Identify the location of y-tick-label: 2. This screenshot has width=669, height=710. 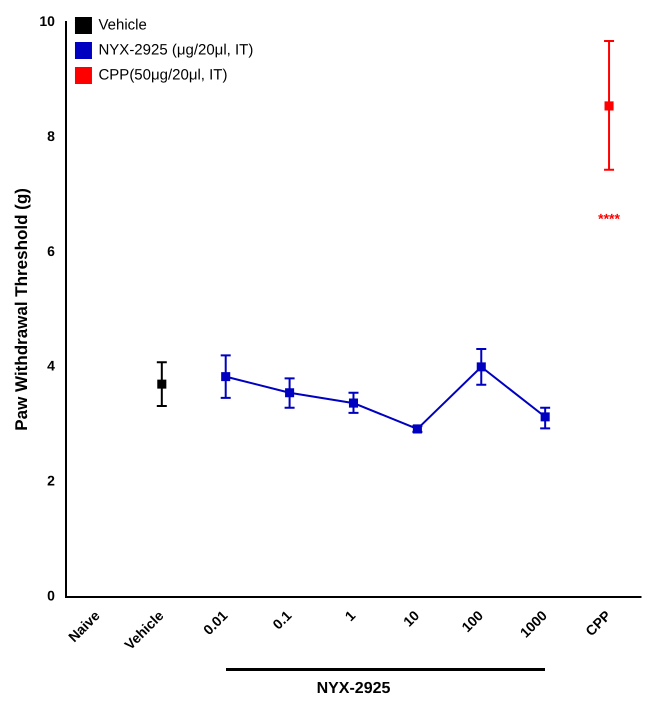
(51, 480).